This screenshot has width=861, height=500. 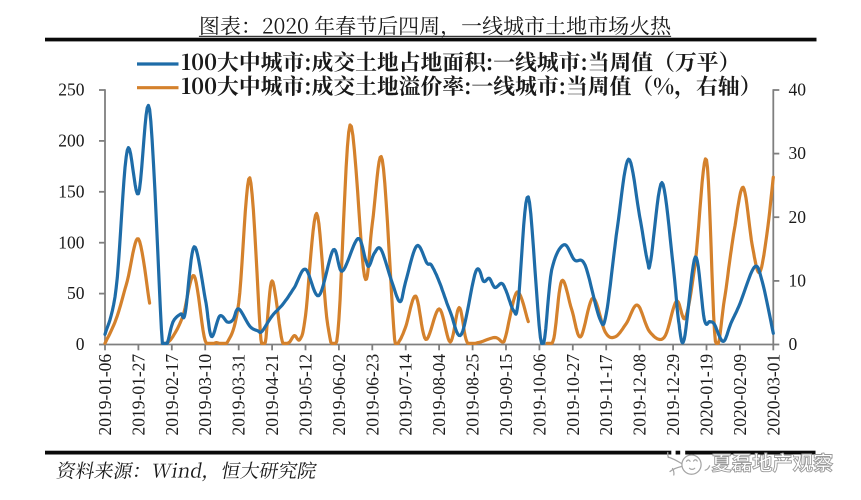 I want to click on svg-text: 2020-02-09, so click(x=740, y=395).